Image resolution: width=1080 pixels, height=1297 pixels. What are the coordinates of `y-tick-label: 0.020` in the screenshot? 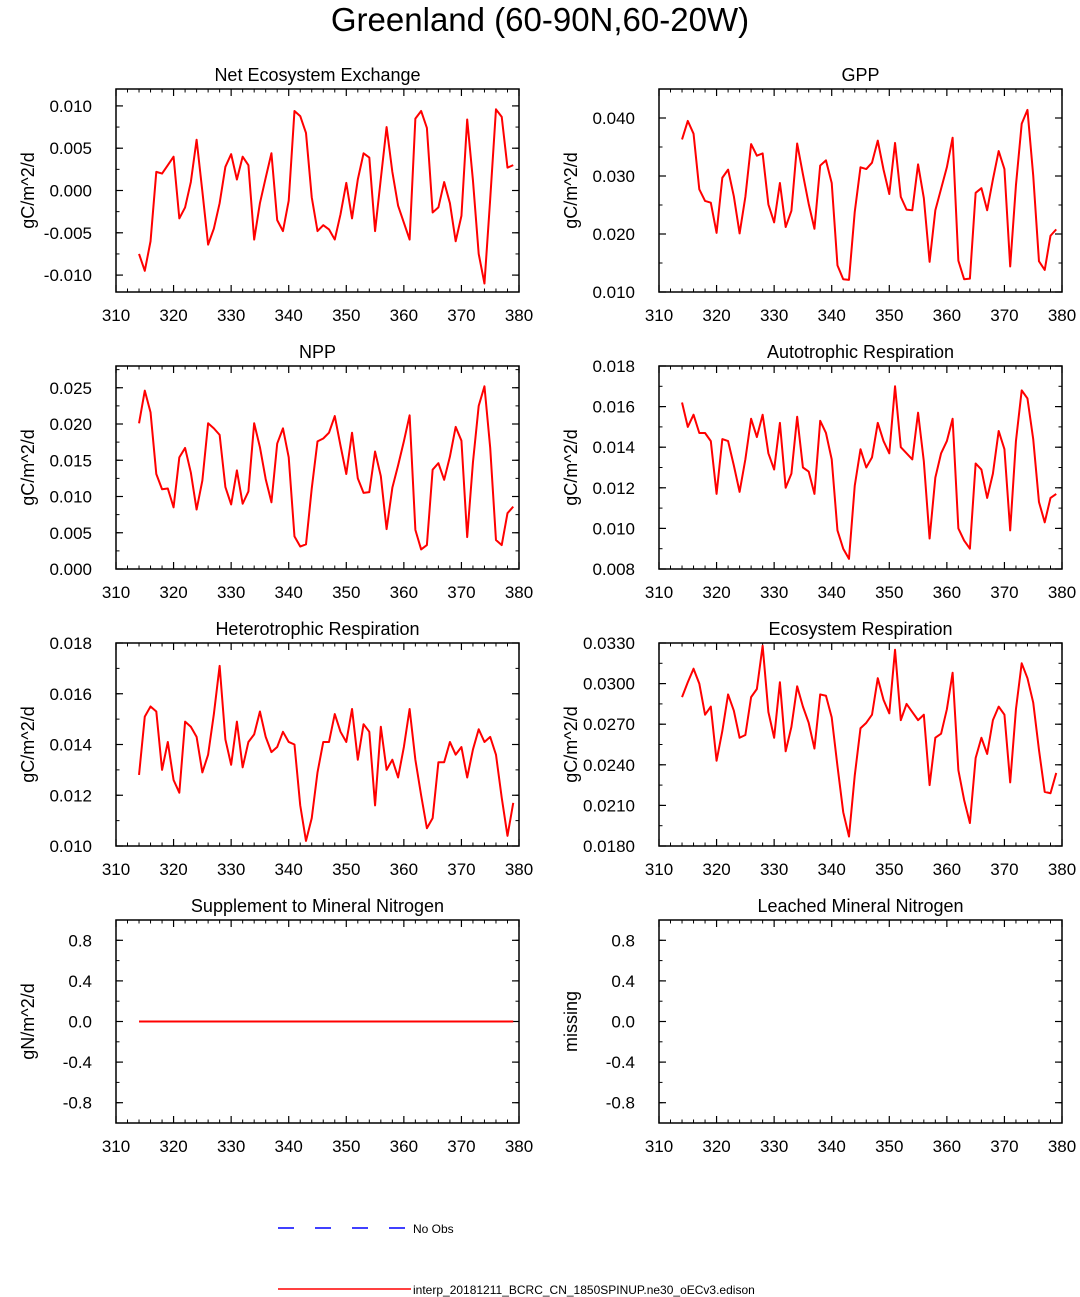 It's located at (613, 234).